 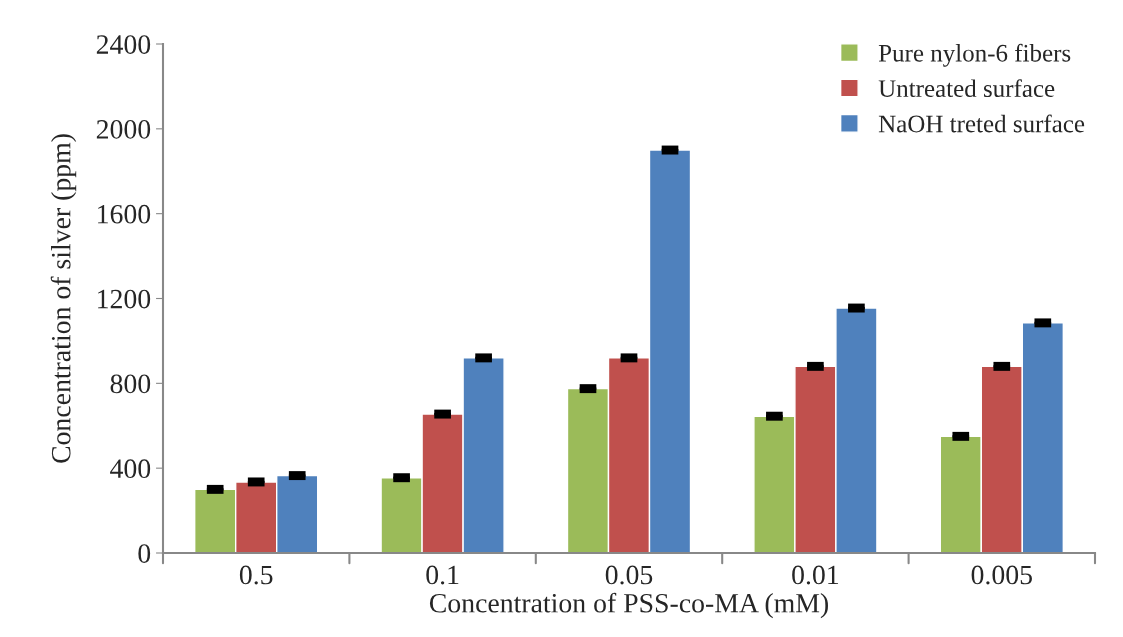 I want to click on y-axis-title: Concentration of silver (ppm), so click(x=63, y=298).